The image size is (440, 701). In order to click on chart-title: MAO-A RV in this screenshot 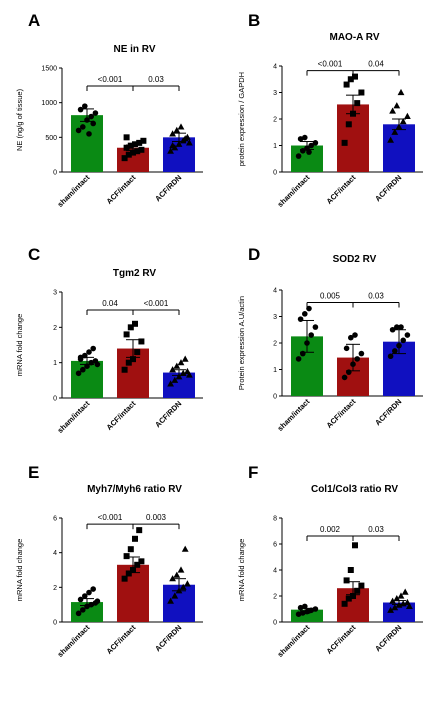, I will do `click(355, 37)`.